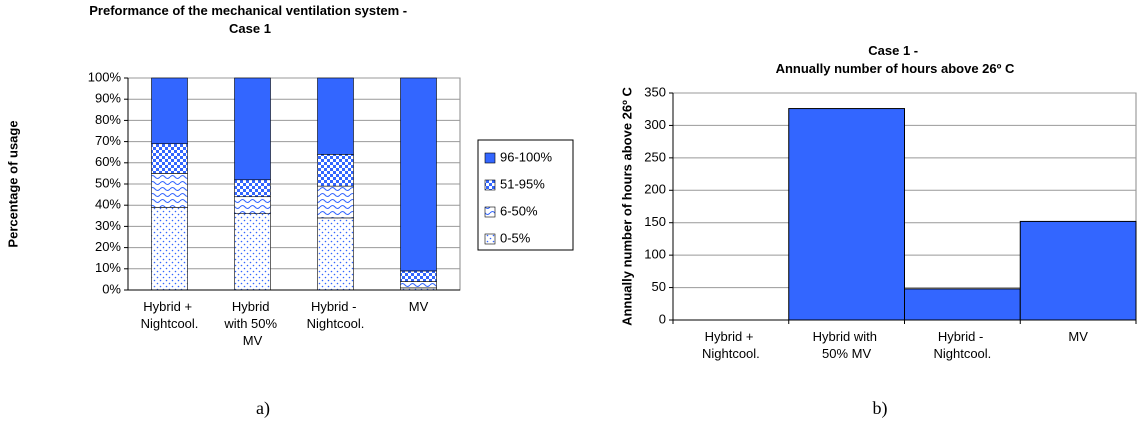 The width and height of the screenshot is (1139, 426). I want to click on y-tick-label: 0, so click(662, 318).